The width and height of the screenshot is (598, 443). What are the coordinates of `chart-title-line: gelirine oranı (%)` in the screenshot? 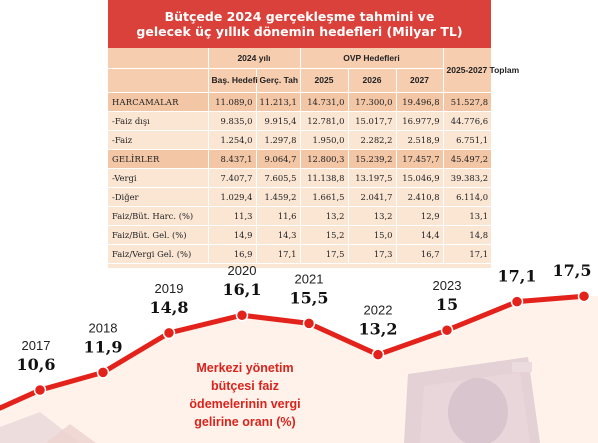 It's located at (244, 422).